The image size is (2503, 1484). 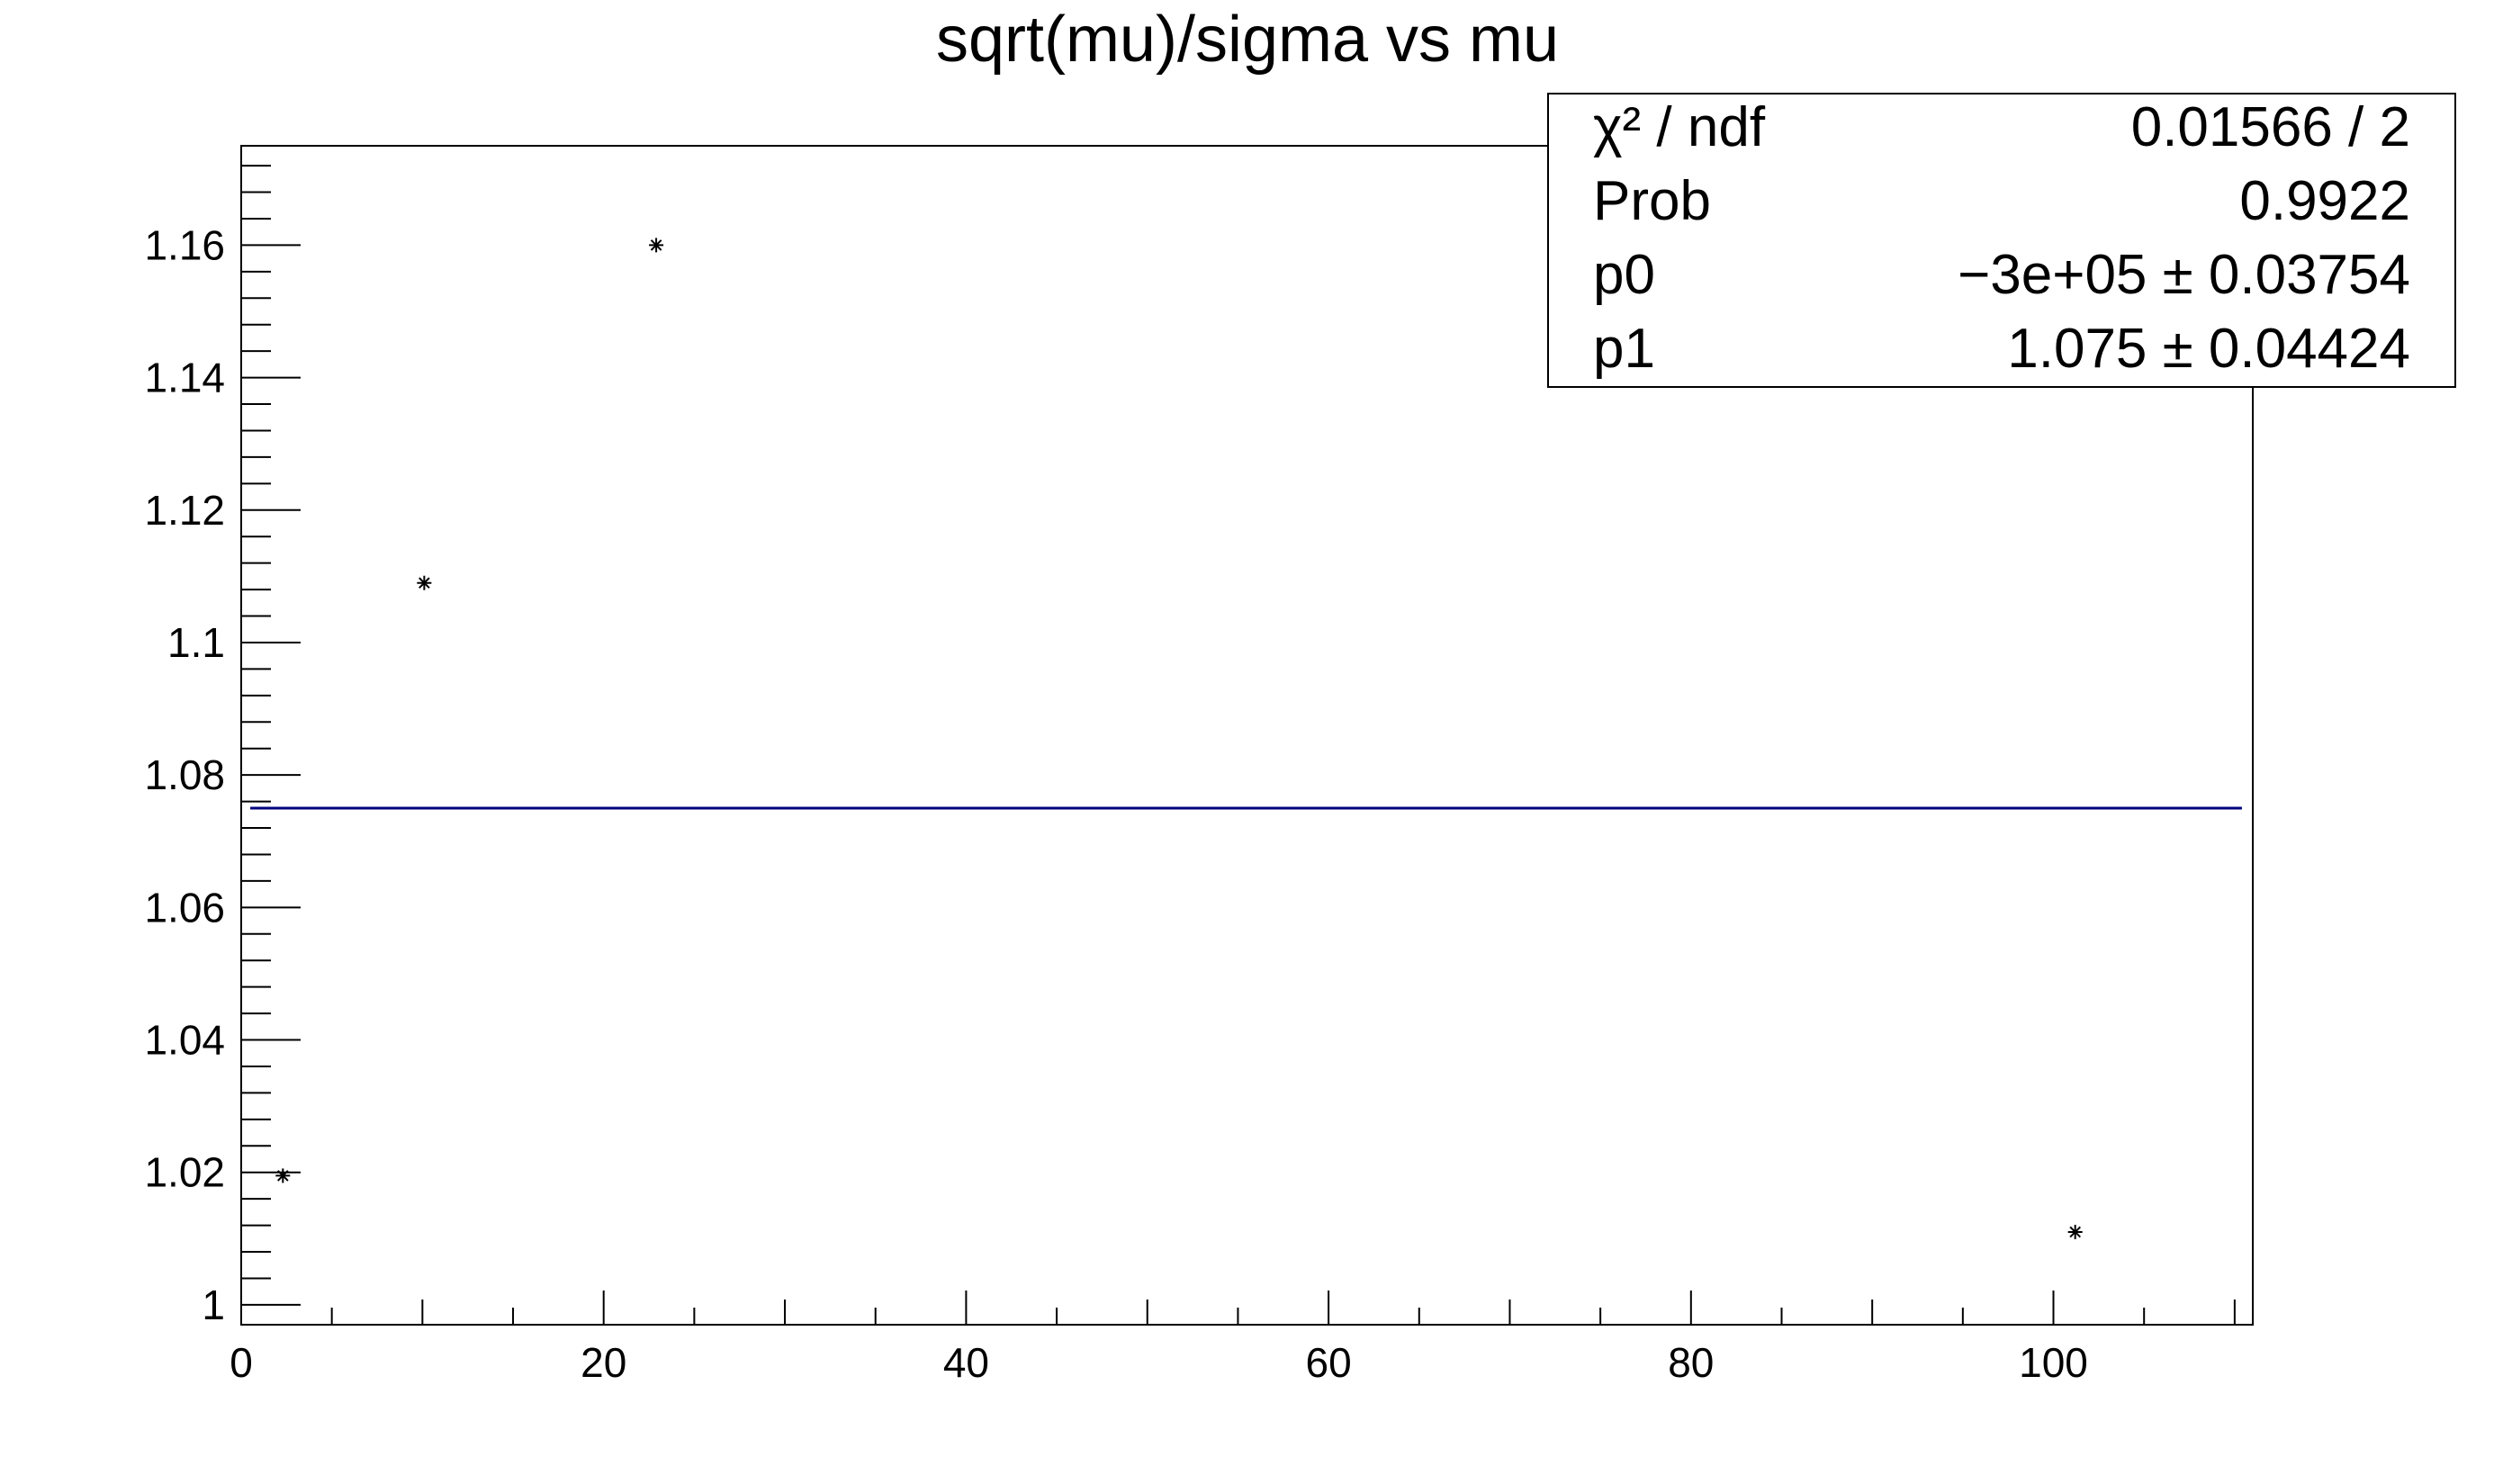 I want to click on x-tick-label: 0, so click(x=241, y=1363).